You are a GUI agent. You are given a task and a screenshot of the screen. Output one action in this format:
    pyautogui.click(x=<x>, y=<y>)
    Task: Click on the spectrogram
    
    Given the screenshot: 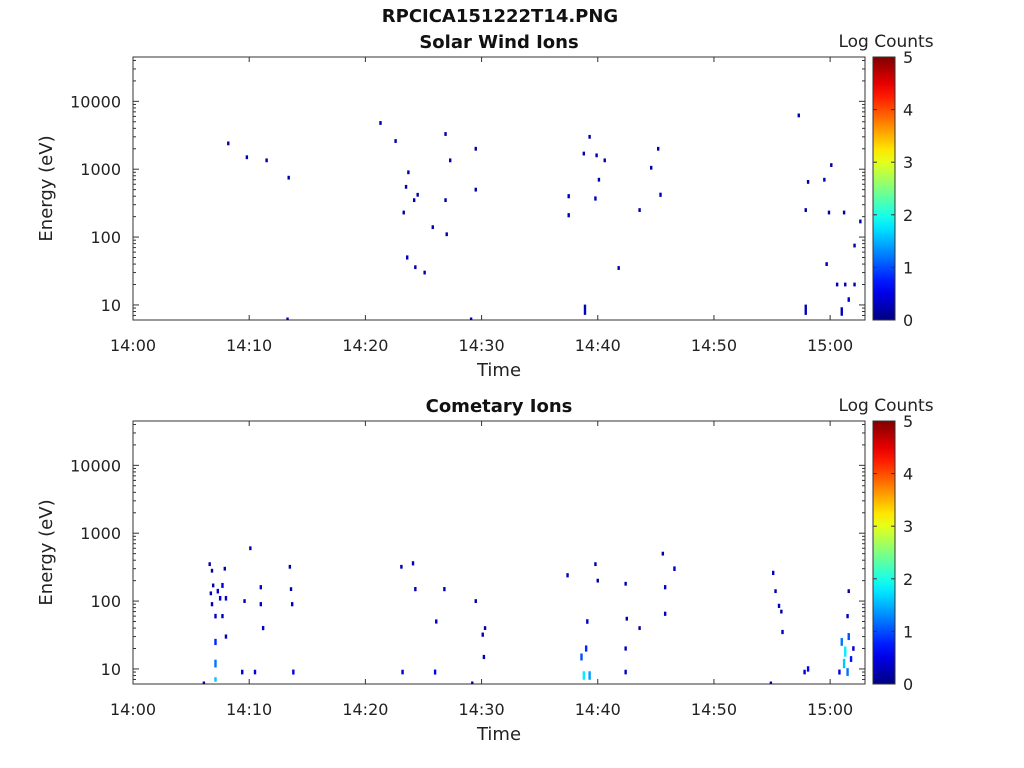 What is the action you would take?
    pyautogui.click(x=528, y=615)
    